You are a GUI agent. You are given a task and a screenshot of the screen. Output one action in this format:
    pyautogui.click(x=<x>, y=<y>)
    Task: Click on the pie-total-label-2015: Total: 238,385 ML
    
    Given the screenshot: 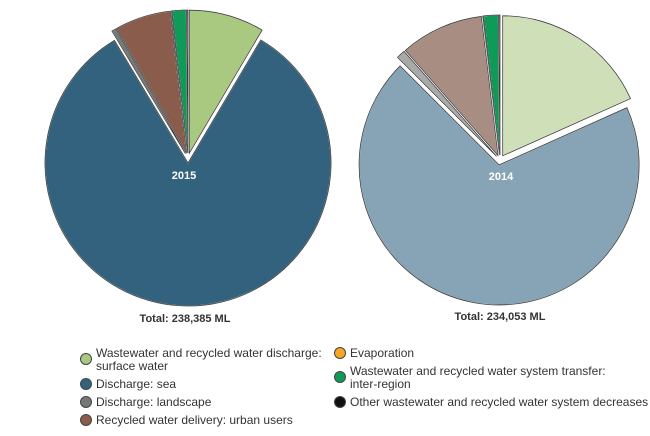 What is the action you would take?
    pyautogui.click(x=185, y=319)
    